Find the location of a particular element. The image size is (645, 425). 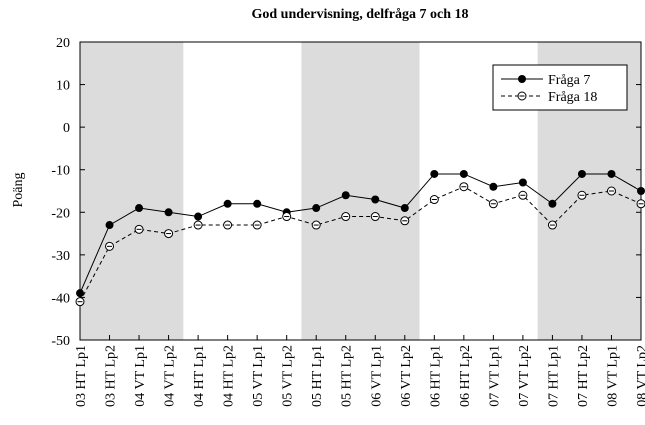

x-tick-label: 07 VT Lp2 is located at coordinates (524, 376).